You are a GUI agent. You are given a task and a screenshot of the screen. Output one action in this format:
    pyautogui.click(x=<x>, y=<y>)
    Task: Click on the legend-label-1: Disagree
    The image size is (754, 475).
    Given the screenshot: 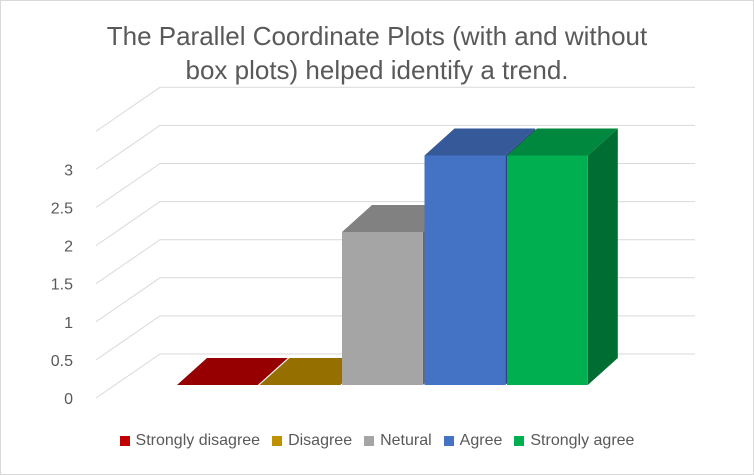 What is the action you would take?
    pyautogui.click(x=320, y=440)
    